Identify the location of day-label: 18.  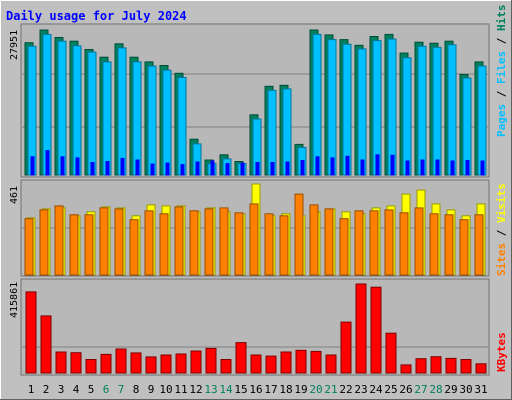
(285, 389).